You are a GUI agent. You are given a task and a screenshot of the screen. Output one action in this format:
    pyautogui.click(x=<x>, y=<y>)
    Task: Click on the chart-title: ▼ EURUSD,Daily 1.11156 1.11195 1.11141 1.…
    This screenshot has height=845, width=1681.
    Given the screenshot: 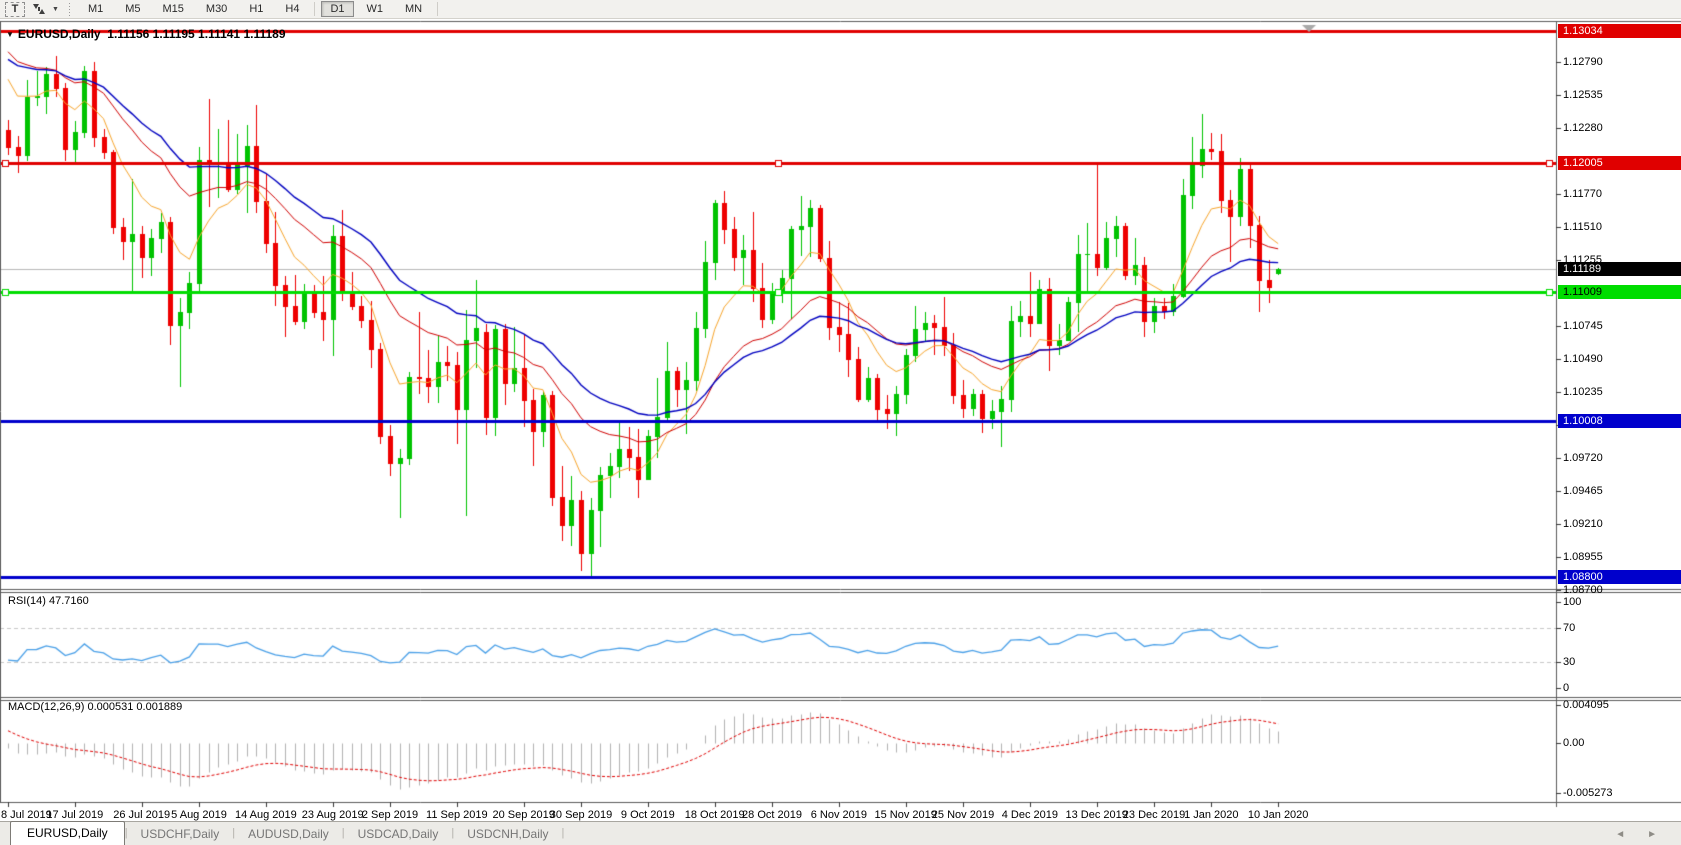 What is the action you would take?
    pyautogui.click(x=146, y=34)
    